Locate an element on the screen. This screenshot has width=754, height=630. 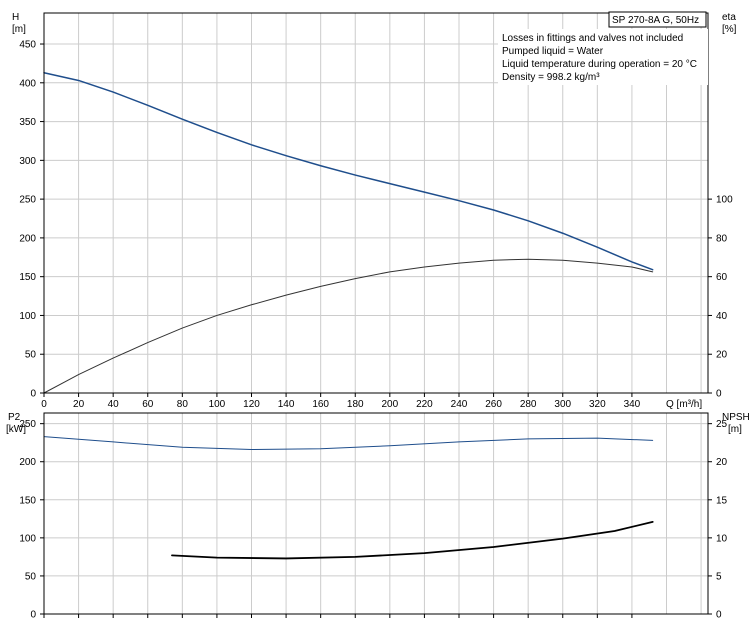
top-x-tick-label: 340 is located at coordinates (632, 404).